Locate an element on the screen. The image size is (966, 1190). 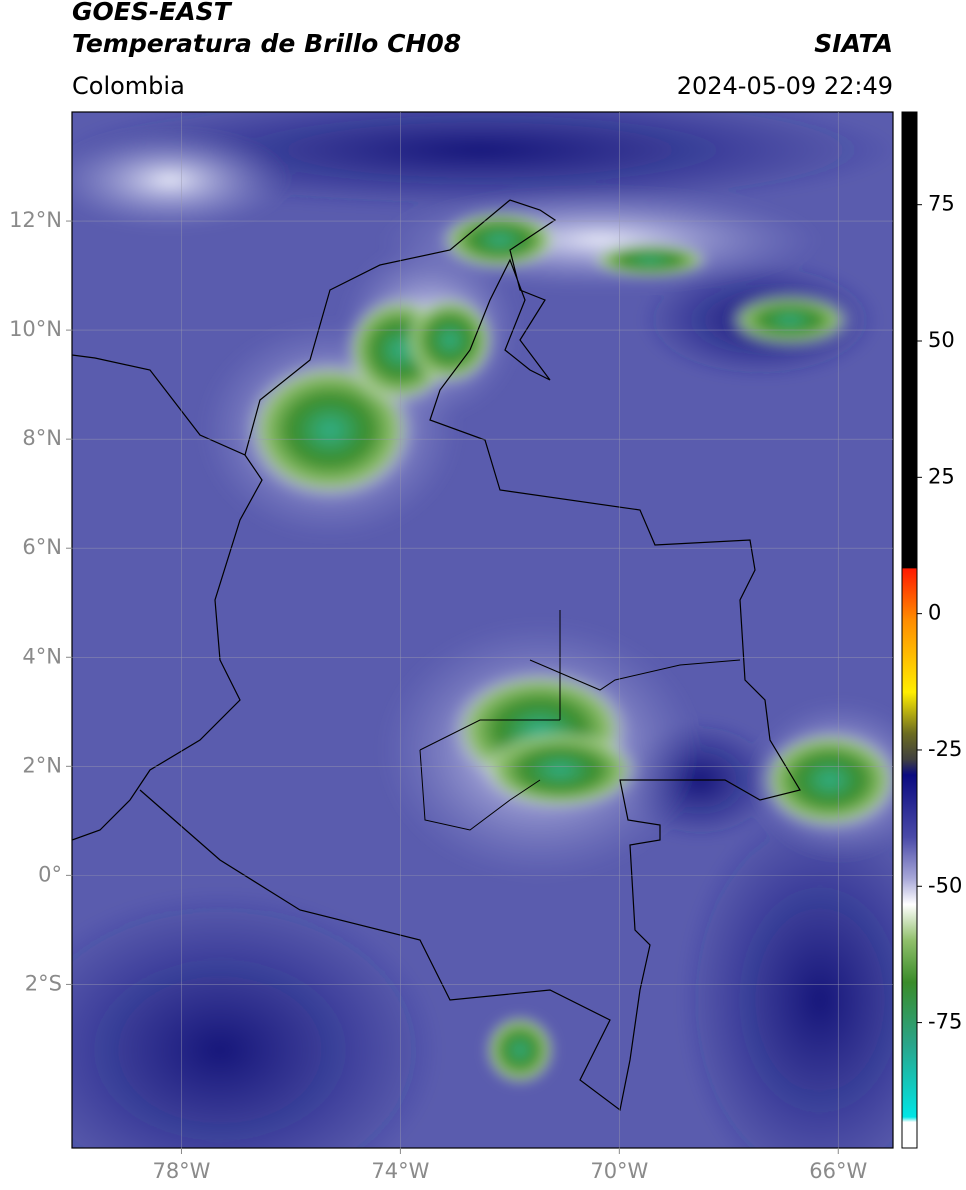
lat-tick-label: 12°N is located at coordinates (35, 220).